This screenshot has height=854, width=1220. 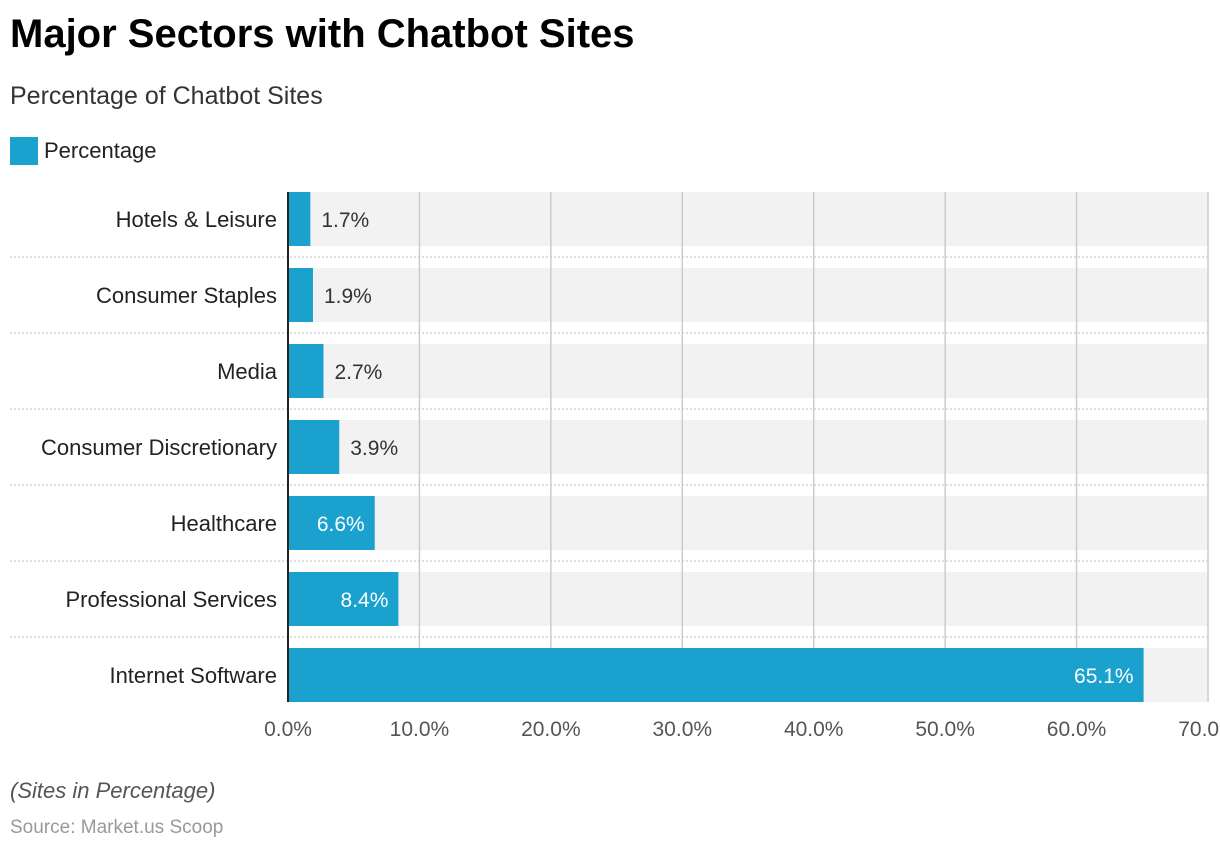 I want to click on data-label: 6.6%, so click(x=341, y=524).